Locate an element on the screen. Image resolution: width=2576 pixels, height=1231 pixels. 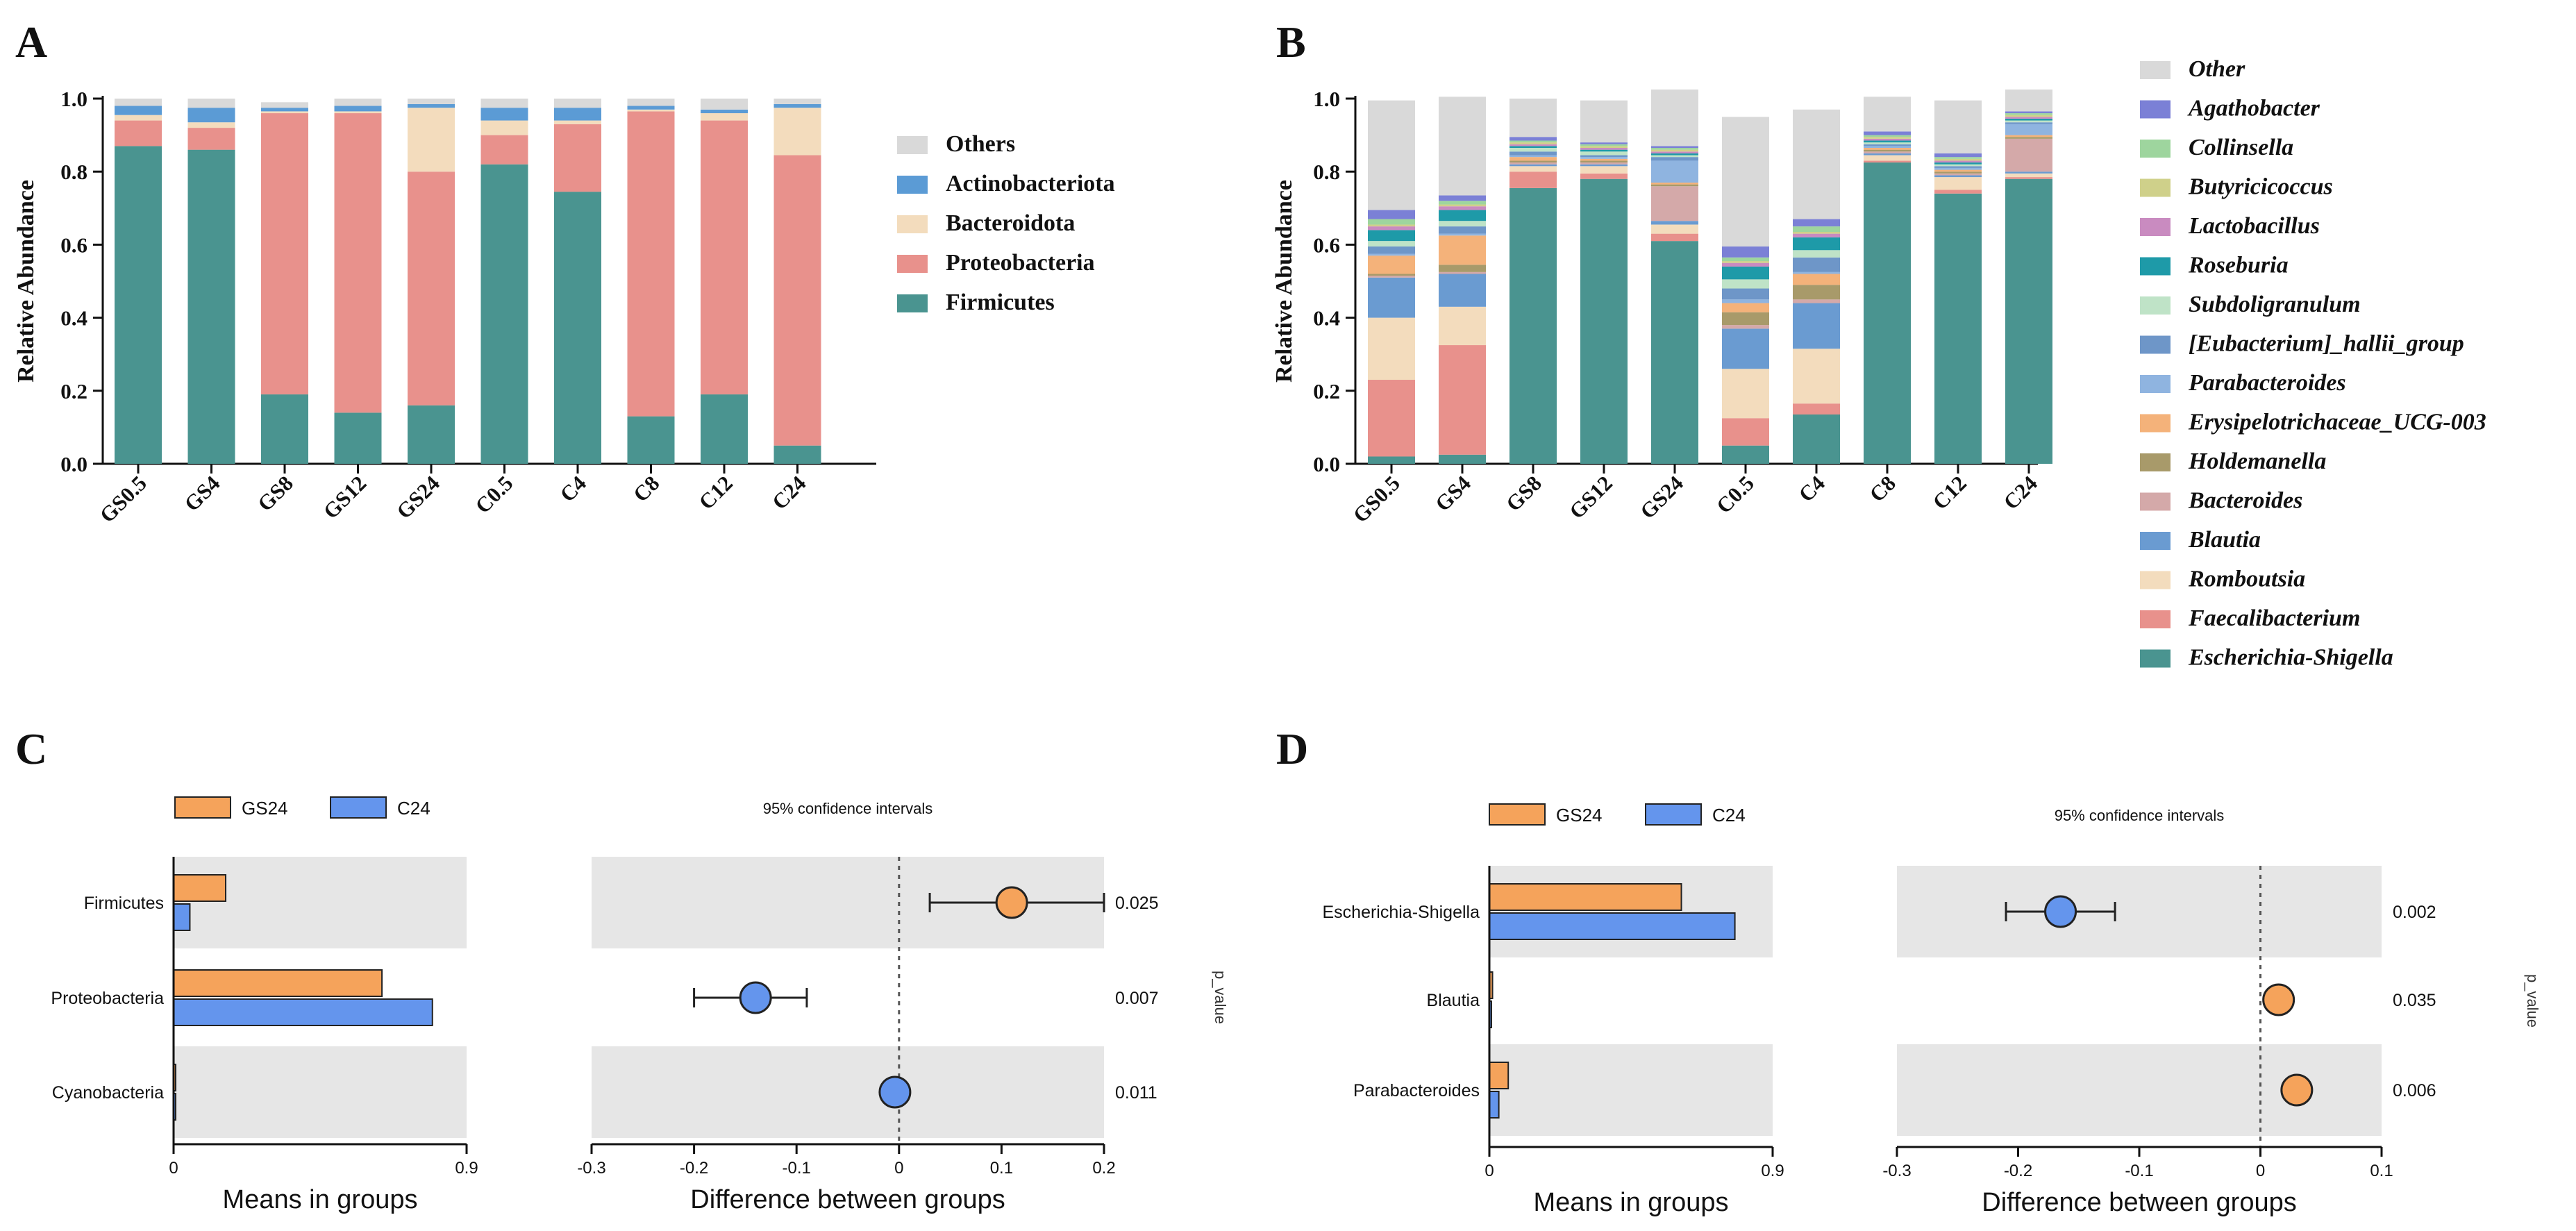
category-label: Parabacteroides is located at coordinates (1416, 1090).